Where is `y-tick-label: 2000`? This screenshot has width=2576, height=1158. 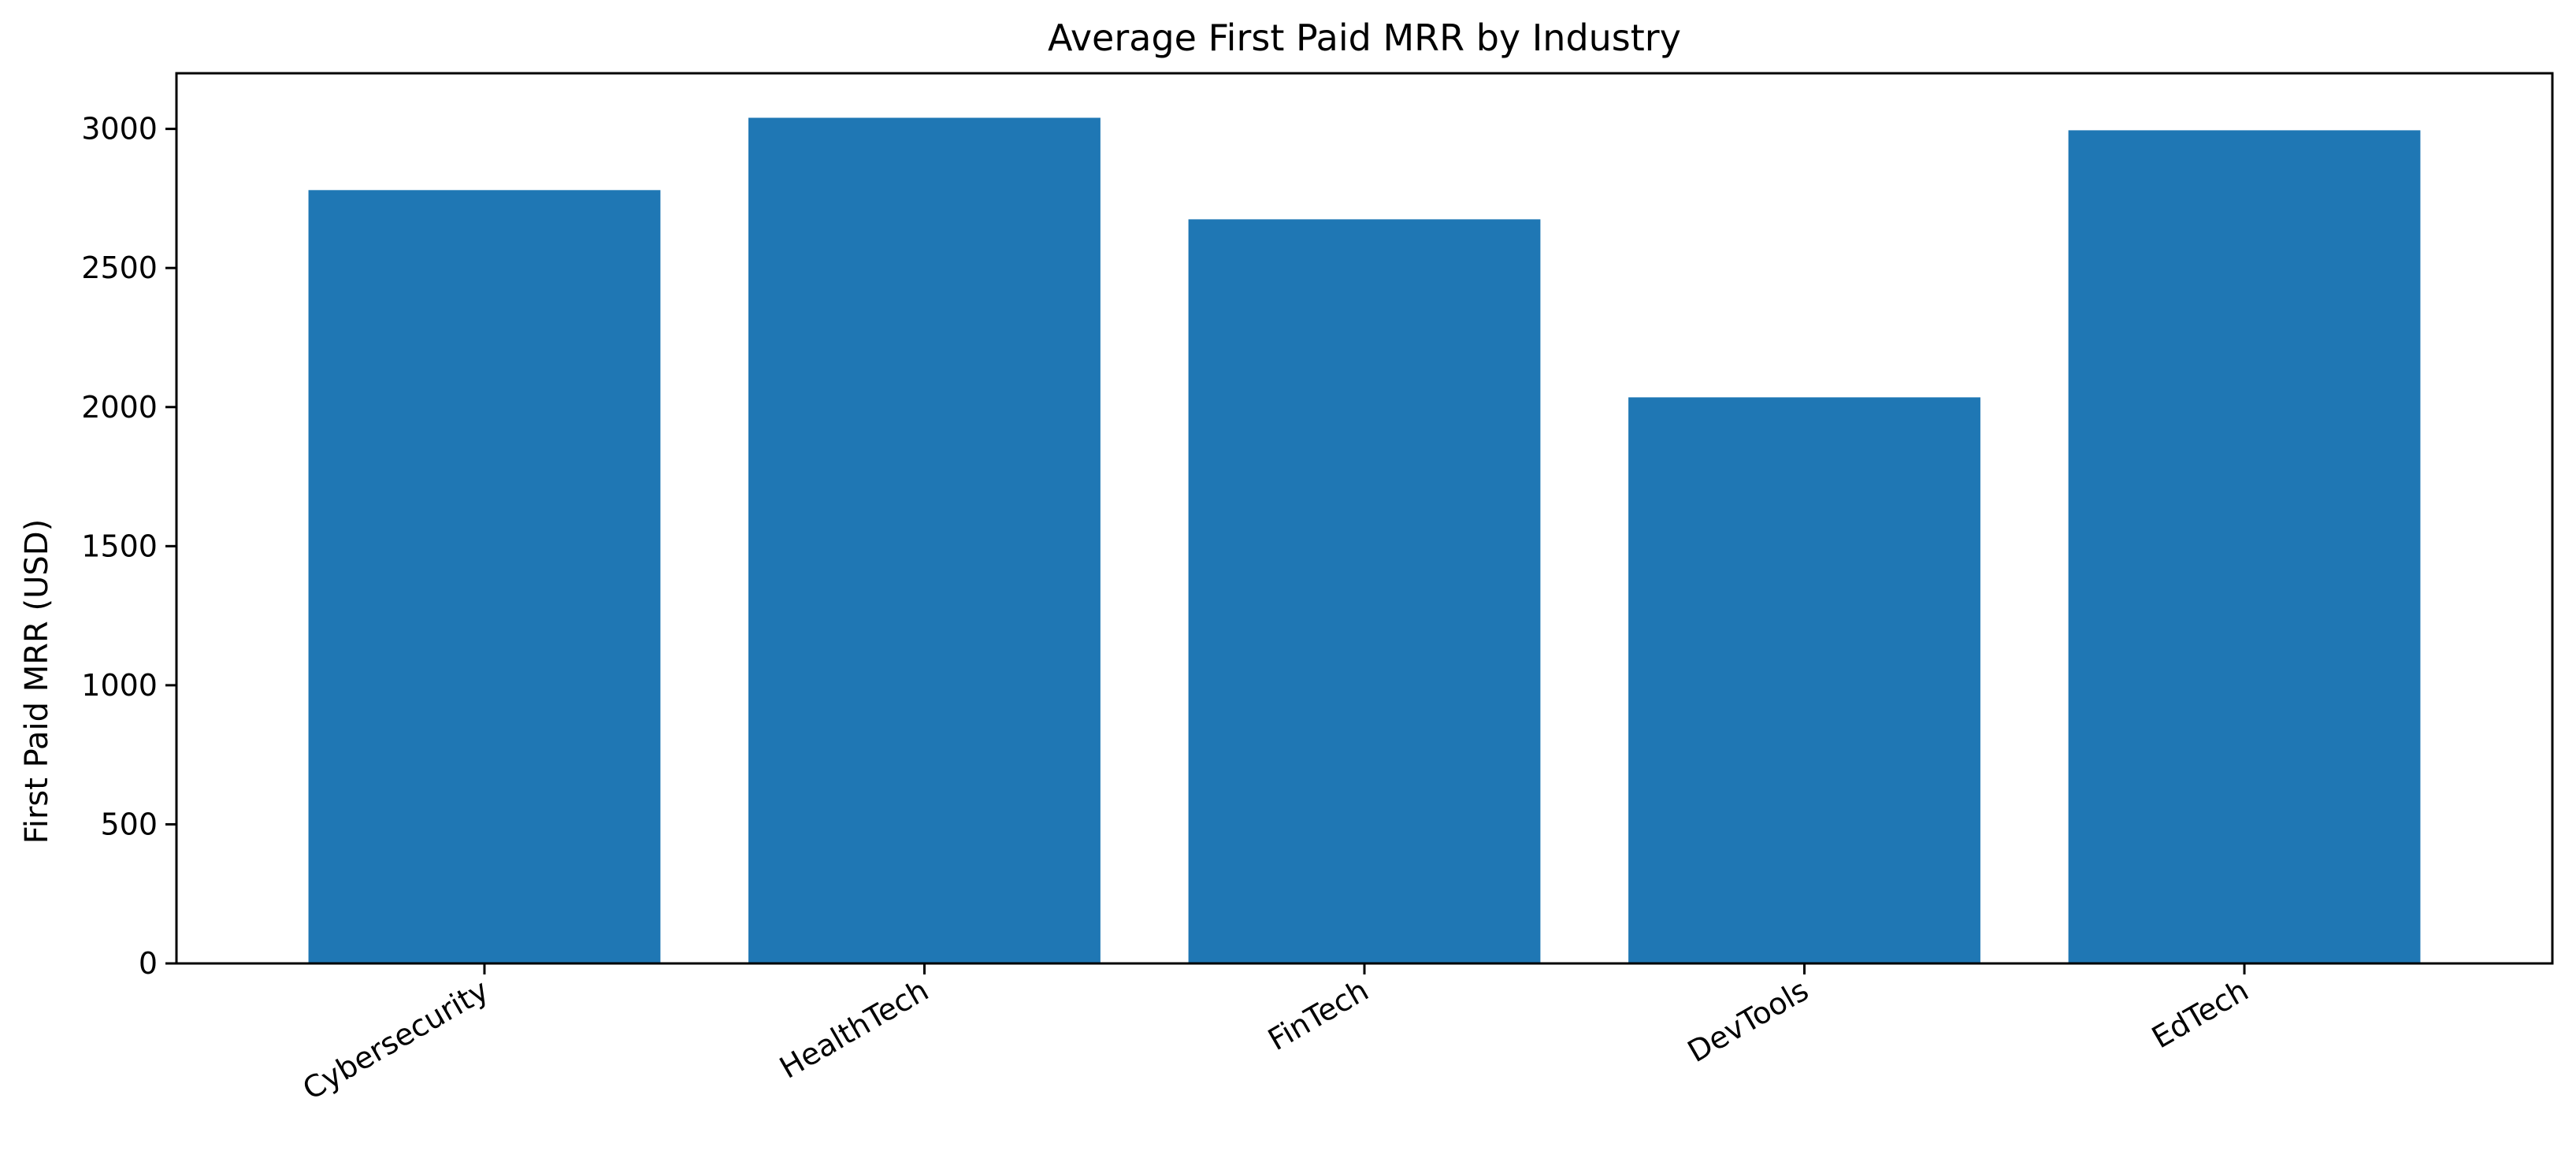
y-tick-label: 2000 is located at coordinates (119, 407).